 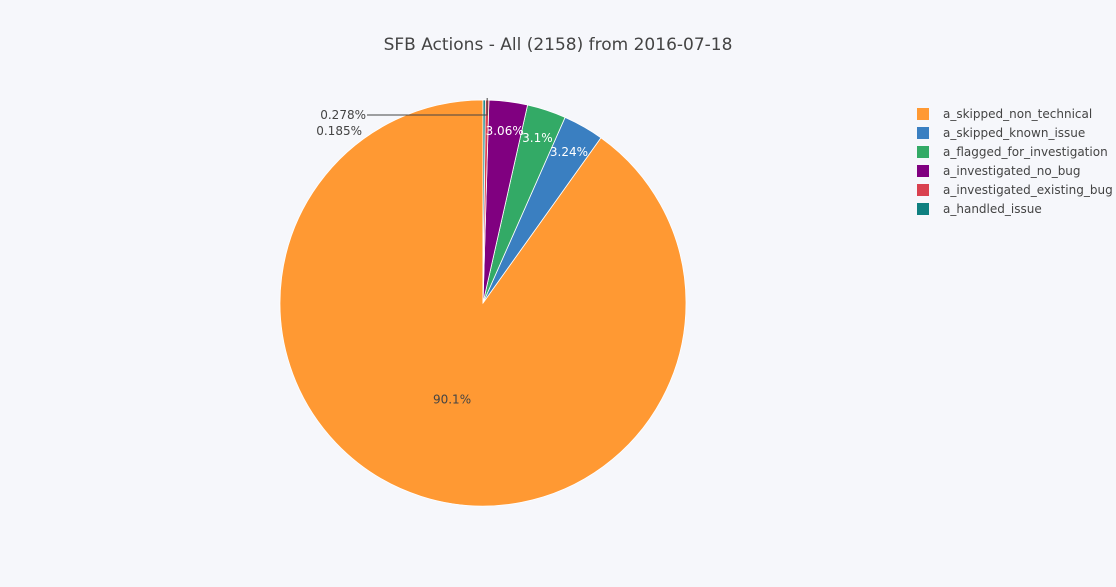 I want to click on pie-labels: 90.1% 3.24%3.1%3.06% 0.278% 0.185%, so click(x=452, y=252).